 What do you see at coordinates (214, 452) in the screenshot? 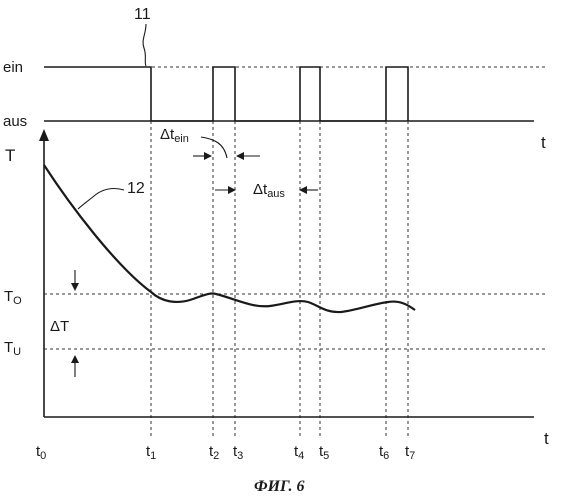
I see `time-label-t2: t2` at bounding box center [214, 452].